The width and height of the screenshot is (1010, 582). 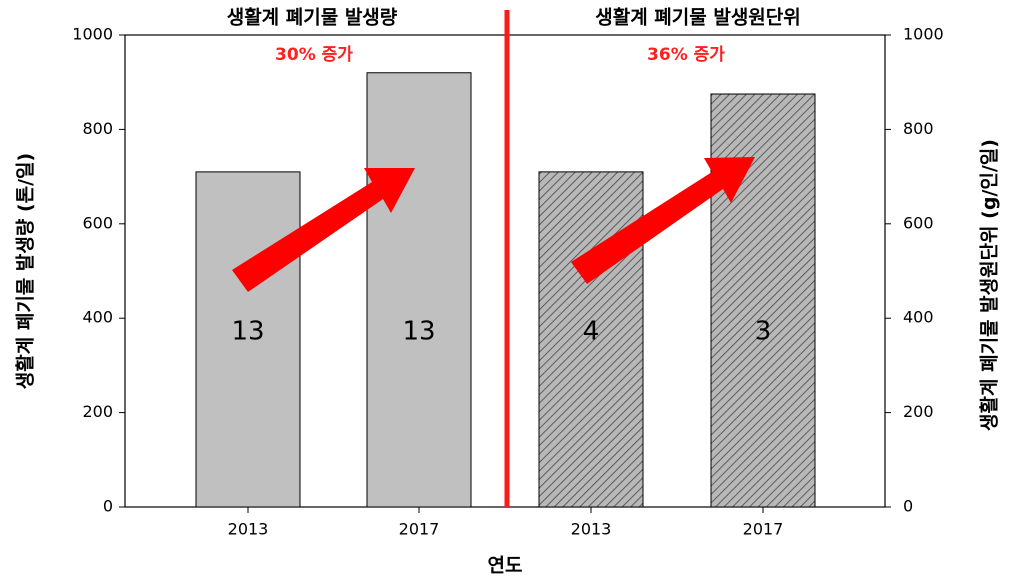 I want to click on y-tick-label: 600, so click(x=97, y=222).